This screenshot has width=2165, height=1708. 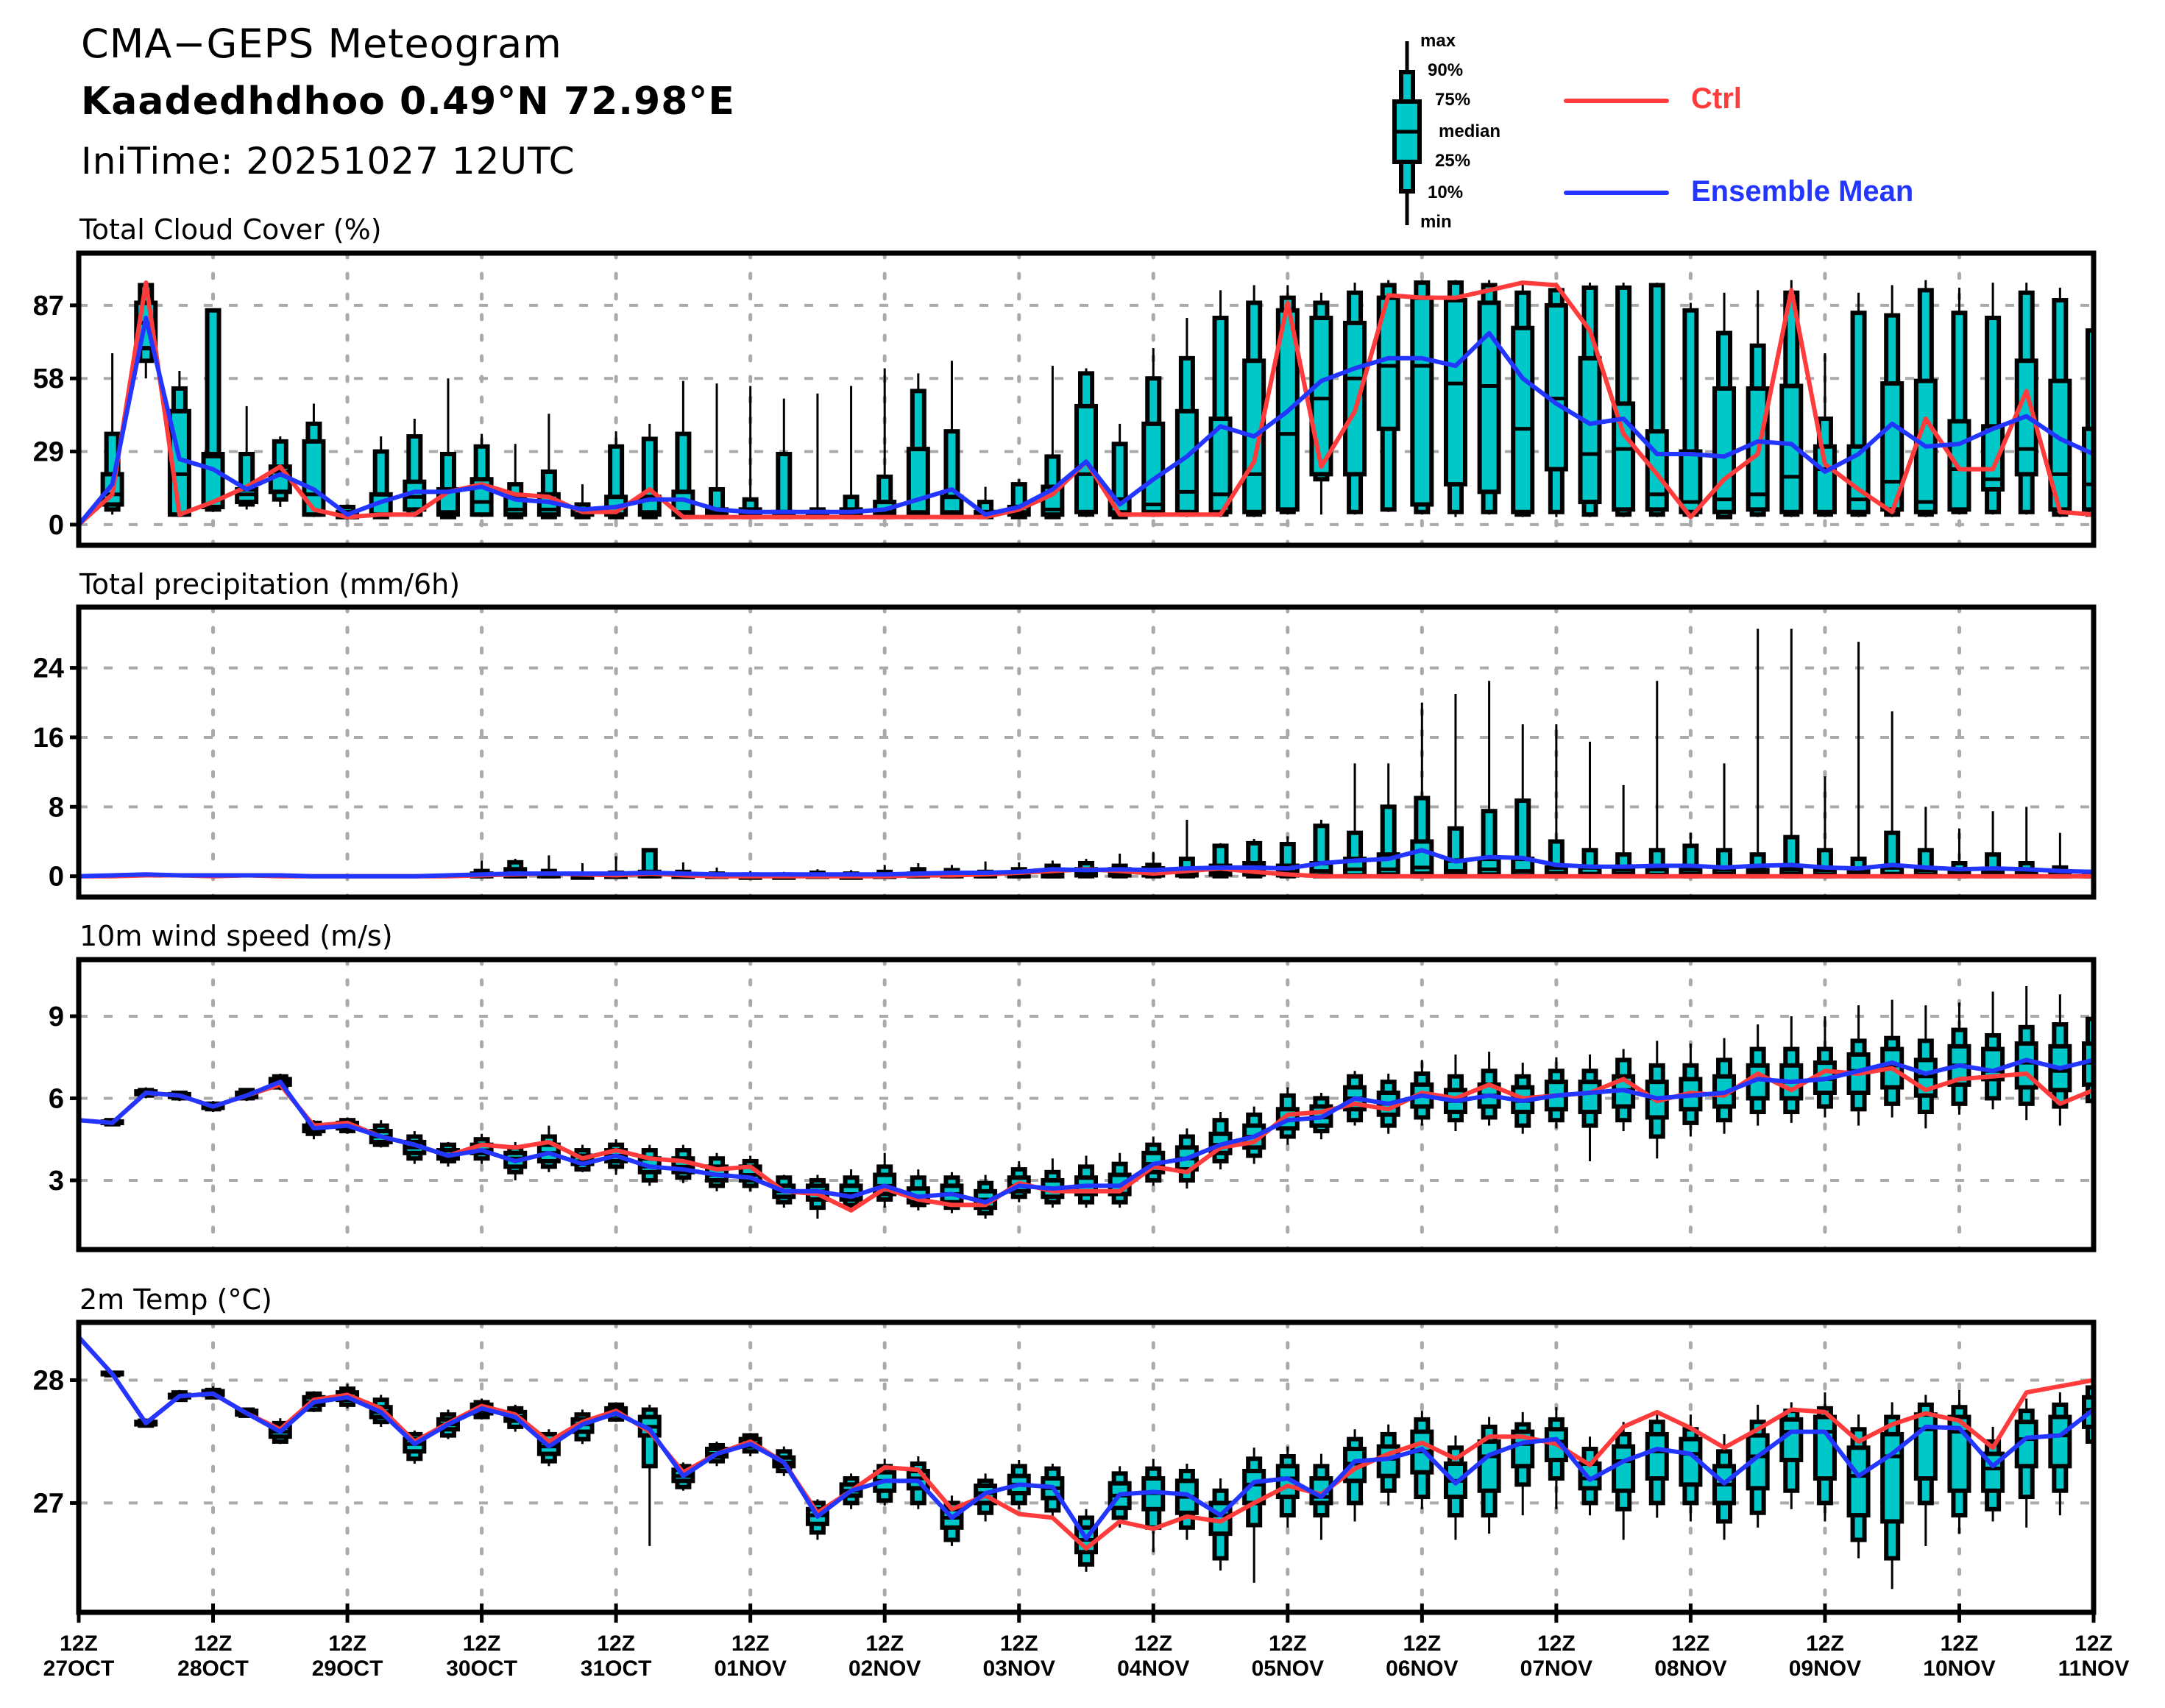 I want to click on y-tick-label: 28, so click(x=48, y=1380).